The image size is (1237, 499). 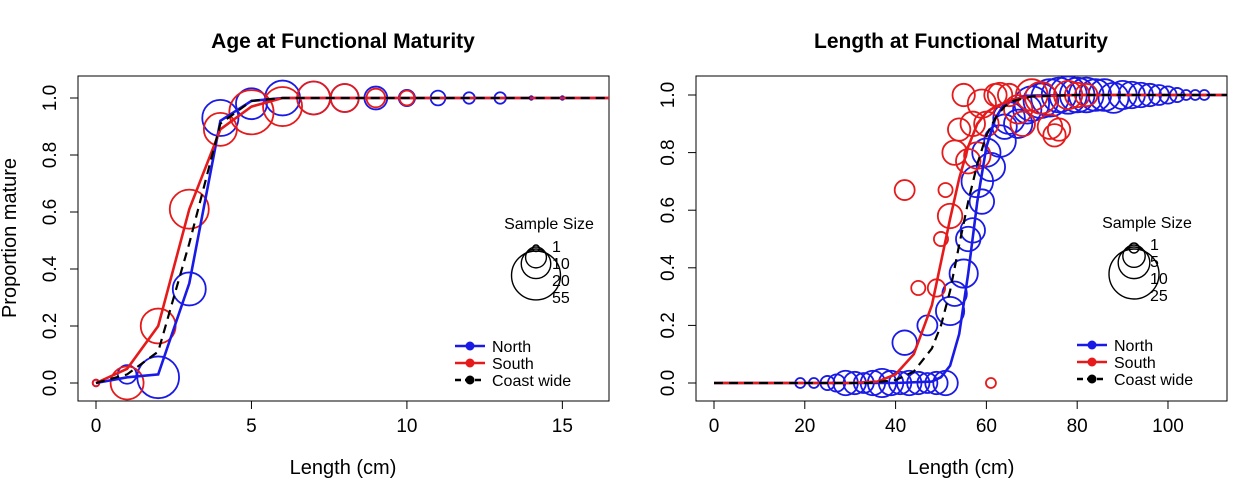 I want to click on x-tick-label: 100, so click(x=1168, y=426).